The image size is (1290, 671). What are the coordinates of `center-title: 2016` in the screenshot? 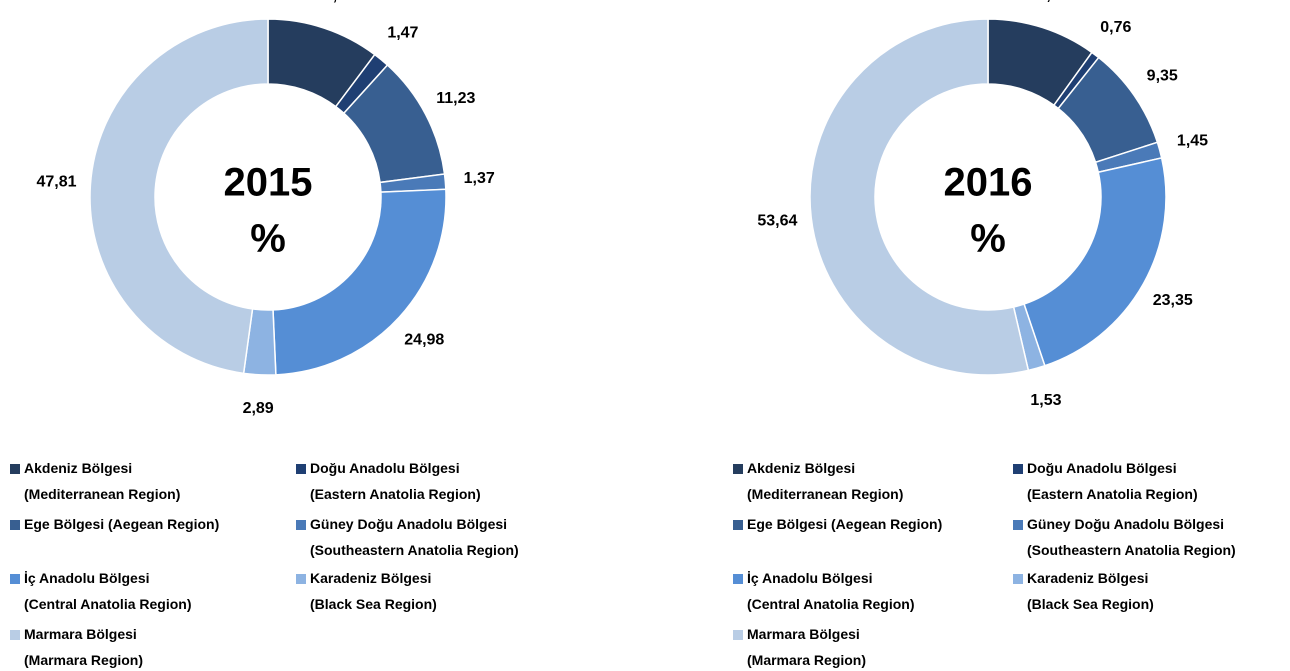 It's located at (988, 183).